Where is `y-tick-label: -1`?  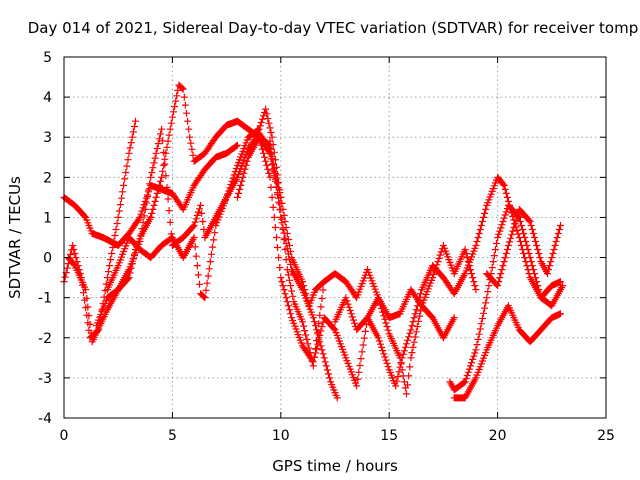 y-tick-label: -1 is located at coordinates (45, 299).